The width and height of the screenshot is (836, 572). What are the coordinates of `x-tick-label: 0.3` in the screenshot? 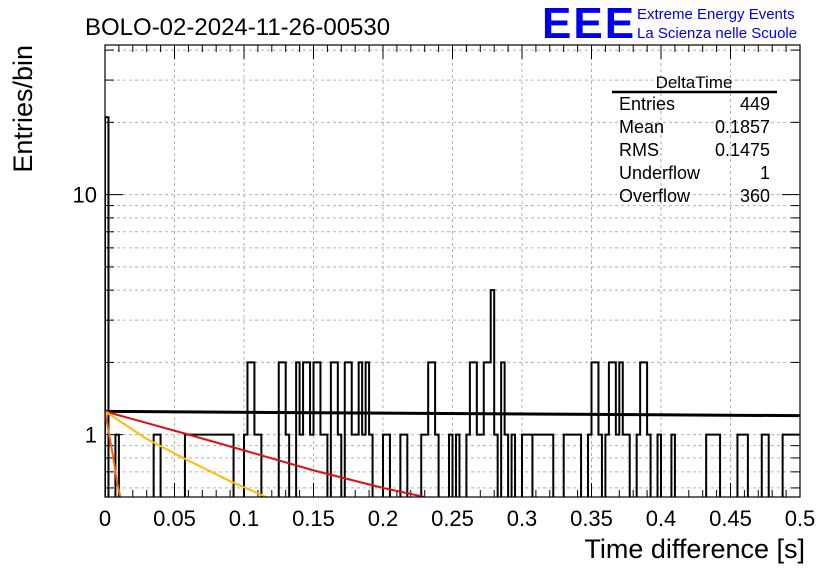 It's located at (522, 518).